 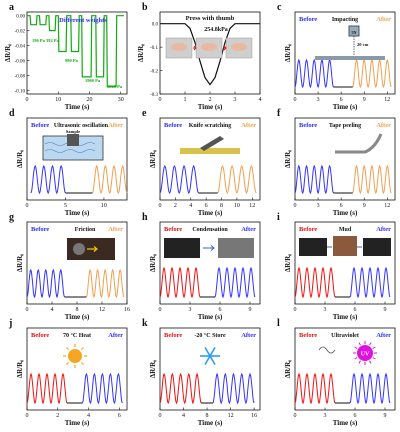 What do you see at coordinates (383, 125) in the screenshot?
I see `legend-after-f: After` at bounding box center [383, 125].